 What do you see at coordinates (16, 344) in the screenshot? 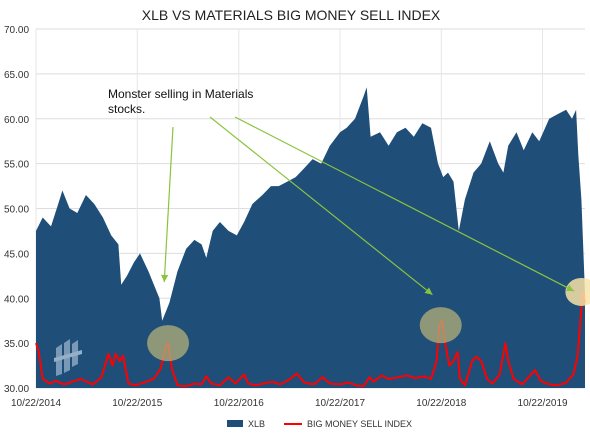
I see `y-tick-label: 35.00` at bounding box center [16, 344].